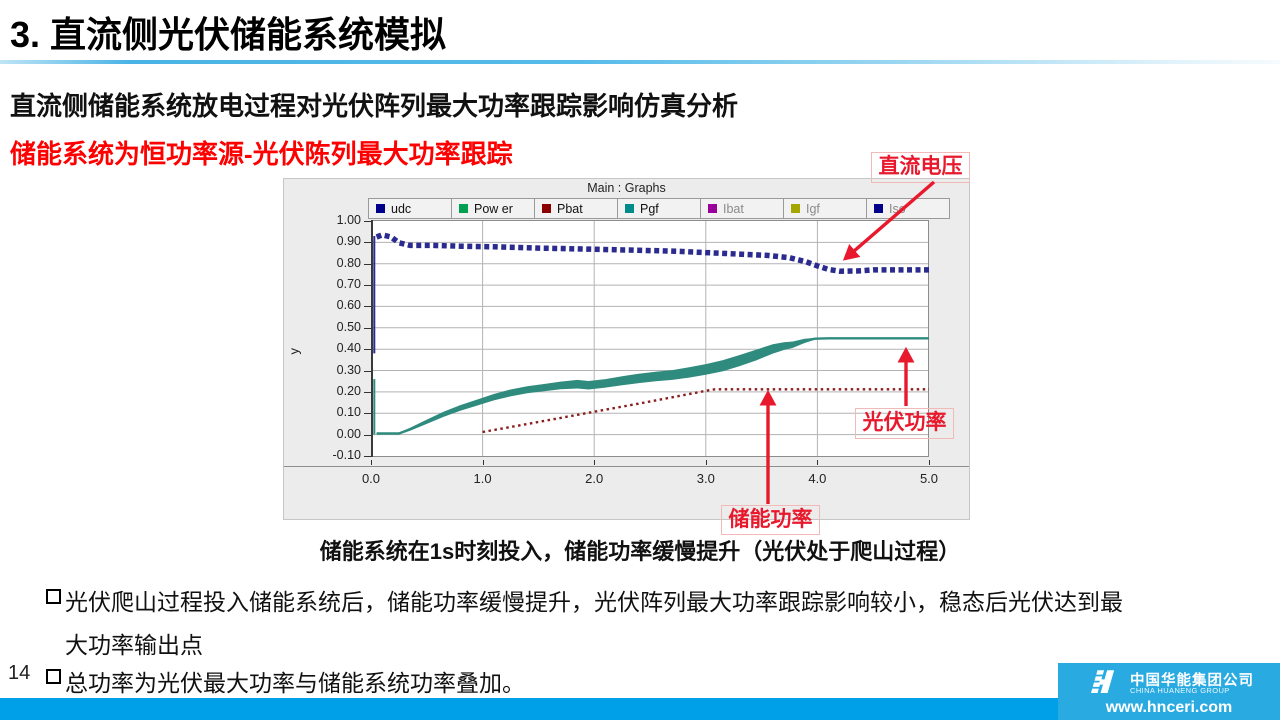 This screenshot has height=720, width=1280. What do you see at coordinates (261, 154) in the screenshot?
I see `highlight-line: 储能系统为恒功率源-光伏陈列最大功率跟踪` at bounding box center [261, 154].